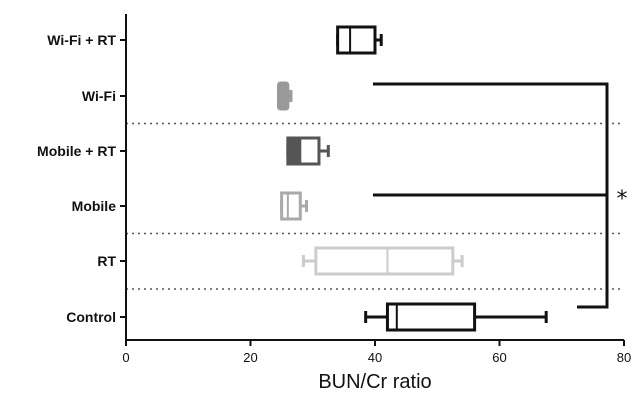 Image resolution: width=642 pixels, height=394 pixels. What do you see at coordinates (499, 357) in the screenshot?
I see `x-tick-label-60: 60` at bounding box center [499, 357].